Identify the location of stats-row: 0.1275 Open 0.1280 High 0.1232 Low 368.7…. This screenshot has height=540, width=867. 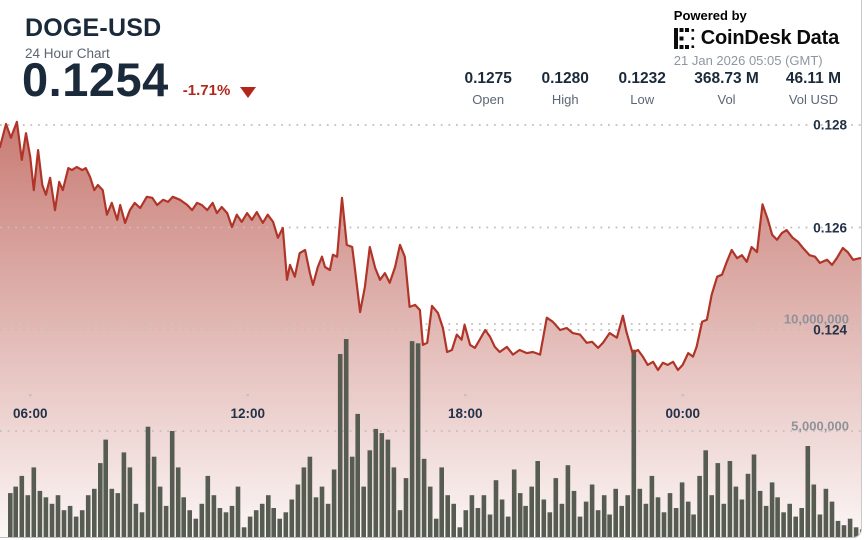
(652, 88).